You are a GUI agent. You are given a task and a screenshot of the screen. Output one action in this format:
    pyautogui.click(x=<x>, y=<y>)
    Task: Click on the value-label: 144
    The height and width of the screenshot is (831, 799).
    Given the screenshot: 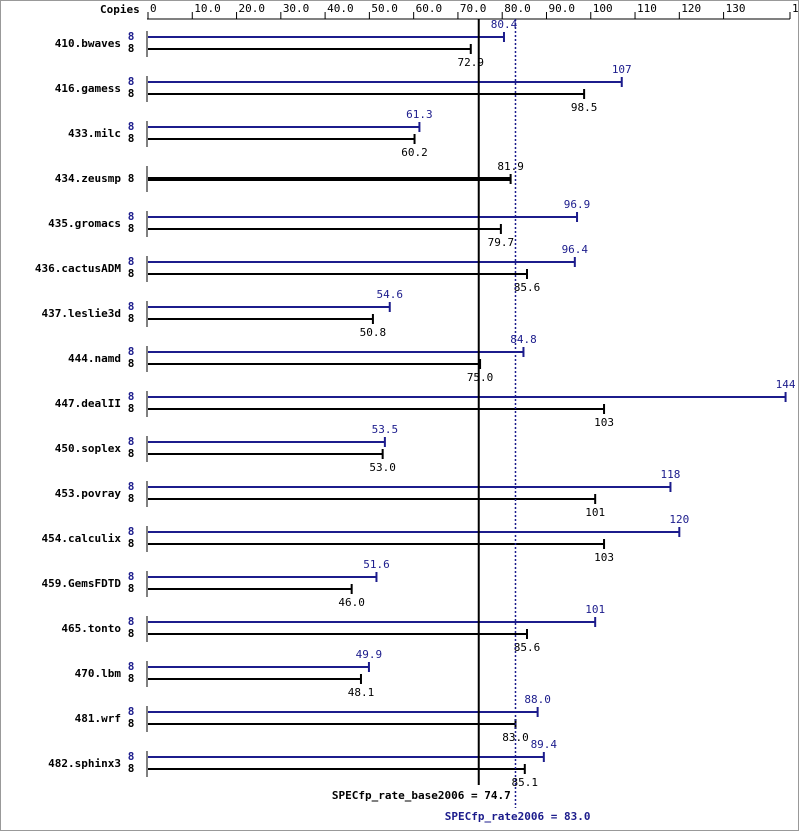 What is the action you would take?
    pyautogui.click(x=786, y=384)
    